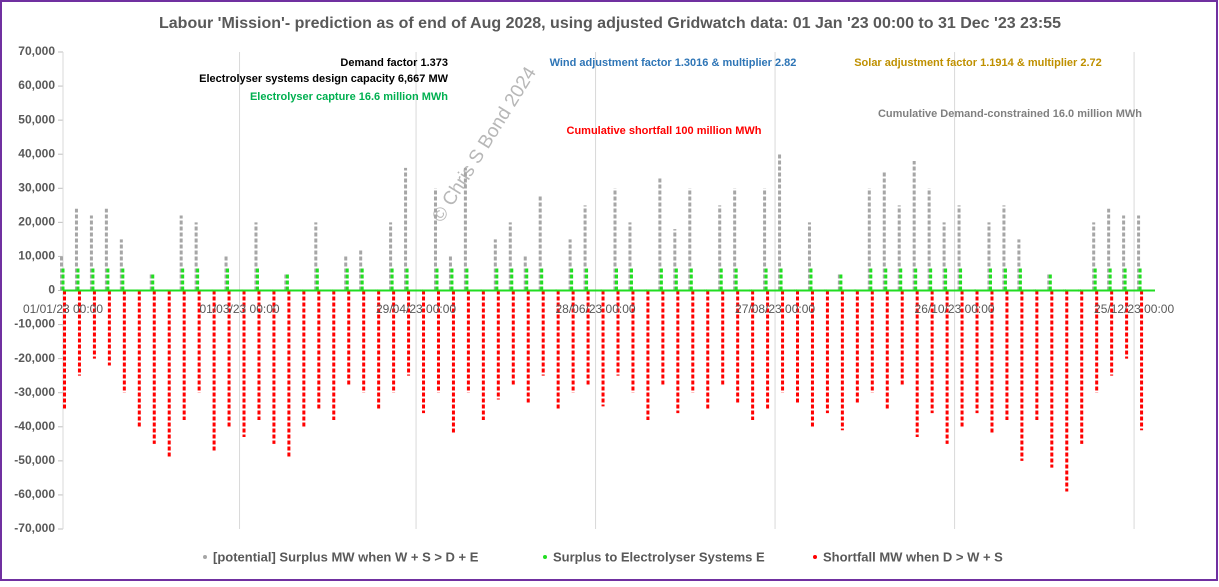 Image resolution: width=1219 pixels, height=587 pixels. What do you see at coordinates (416, 309) in the screenshot?
I see `x-tick-label: 29/04/23 00:00` at bounding box center [416, 309].